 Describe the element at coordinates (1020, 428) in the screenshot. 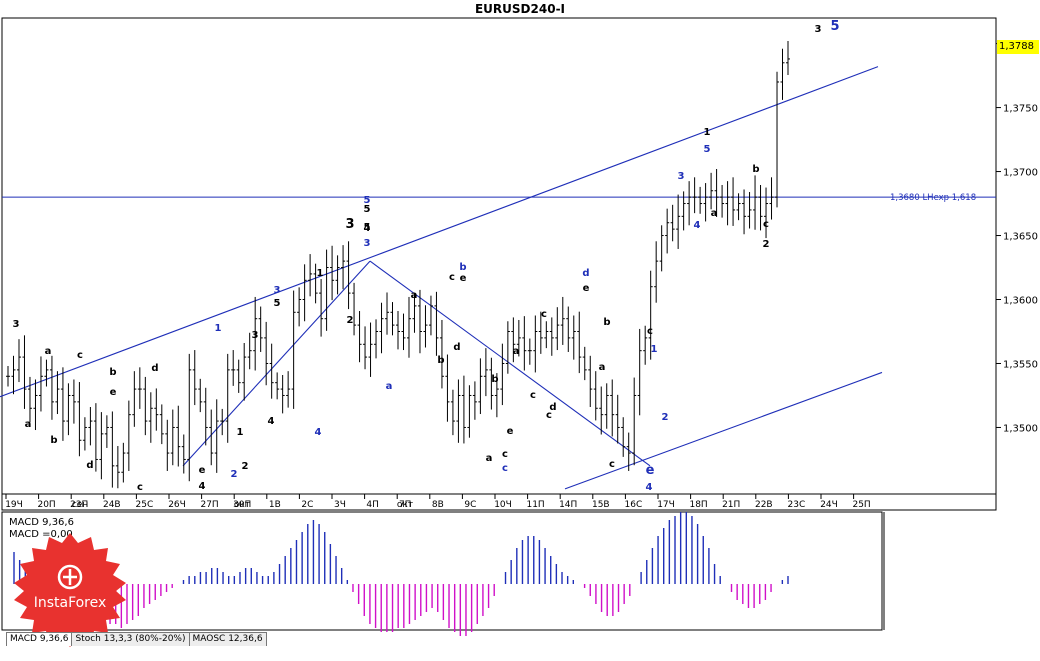

I see `y-tick-label: 1,3500` at that location.